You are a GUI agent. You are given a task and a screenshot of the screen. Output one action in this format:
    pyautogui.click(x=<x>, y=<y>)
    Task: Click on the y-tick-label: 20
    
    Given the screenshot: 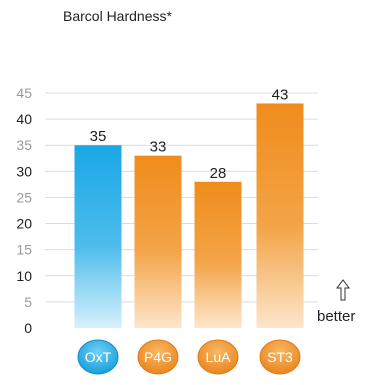 What is the action you would take?
    pyautogui.click(x=24, y=224)
    